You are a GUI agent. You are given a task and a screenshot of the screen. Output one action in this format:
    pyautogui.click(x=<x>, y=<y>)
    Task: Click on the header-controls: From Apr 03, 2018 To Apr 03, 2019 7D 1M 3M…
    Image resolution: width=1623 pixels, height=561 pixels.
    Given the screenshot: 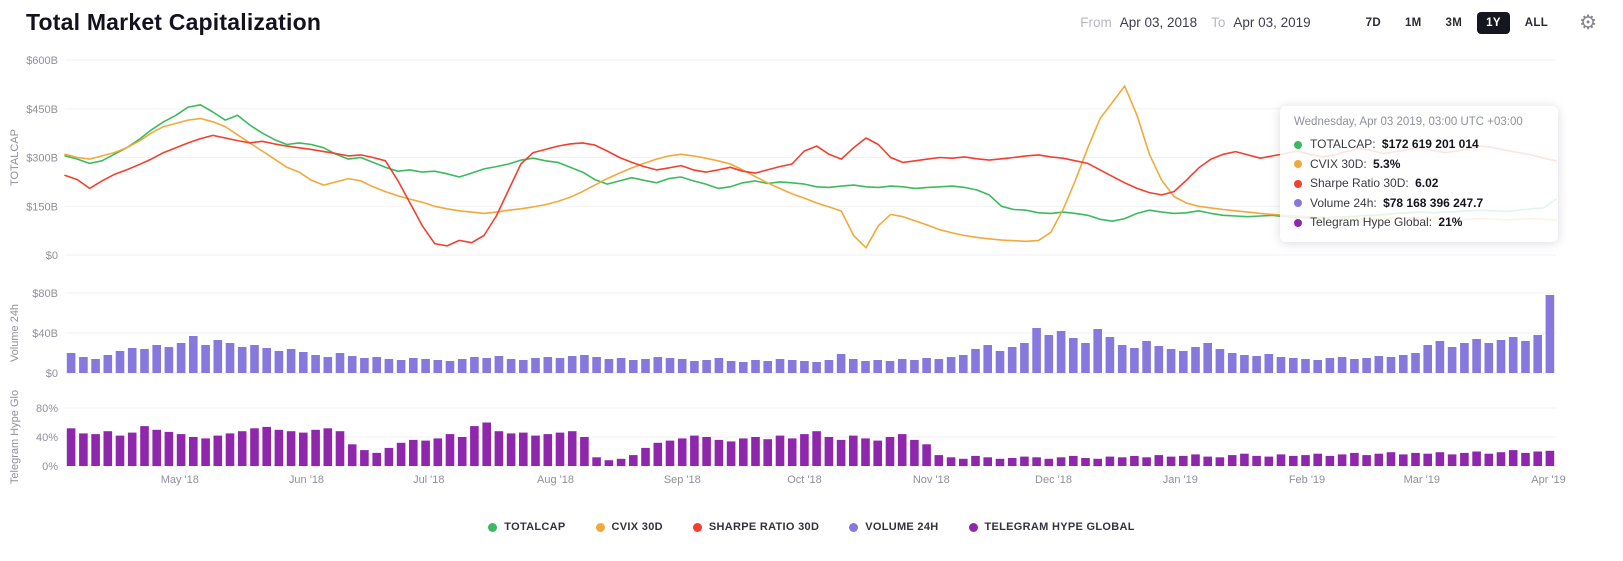 What is the action you would take?
    pyautogui.click(x=1338, y=22)
    